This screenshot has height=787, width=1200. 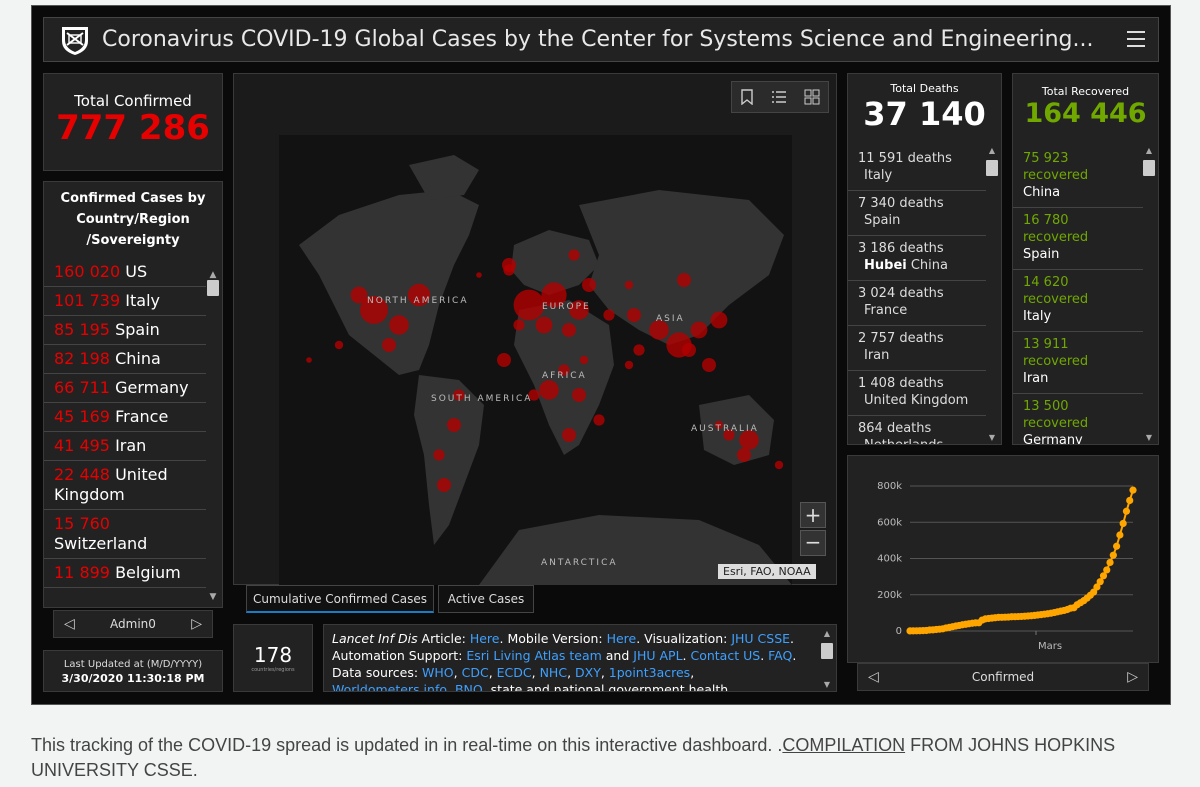 I want to click on info-scrollbar: ▲ ▼, so click(x=827, y=659).